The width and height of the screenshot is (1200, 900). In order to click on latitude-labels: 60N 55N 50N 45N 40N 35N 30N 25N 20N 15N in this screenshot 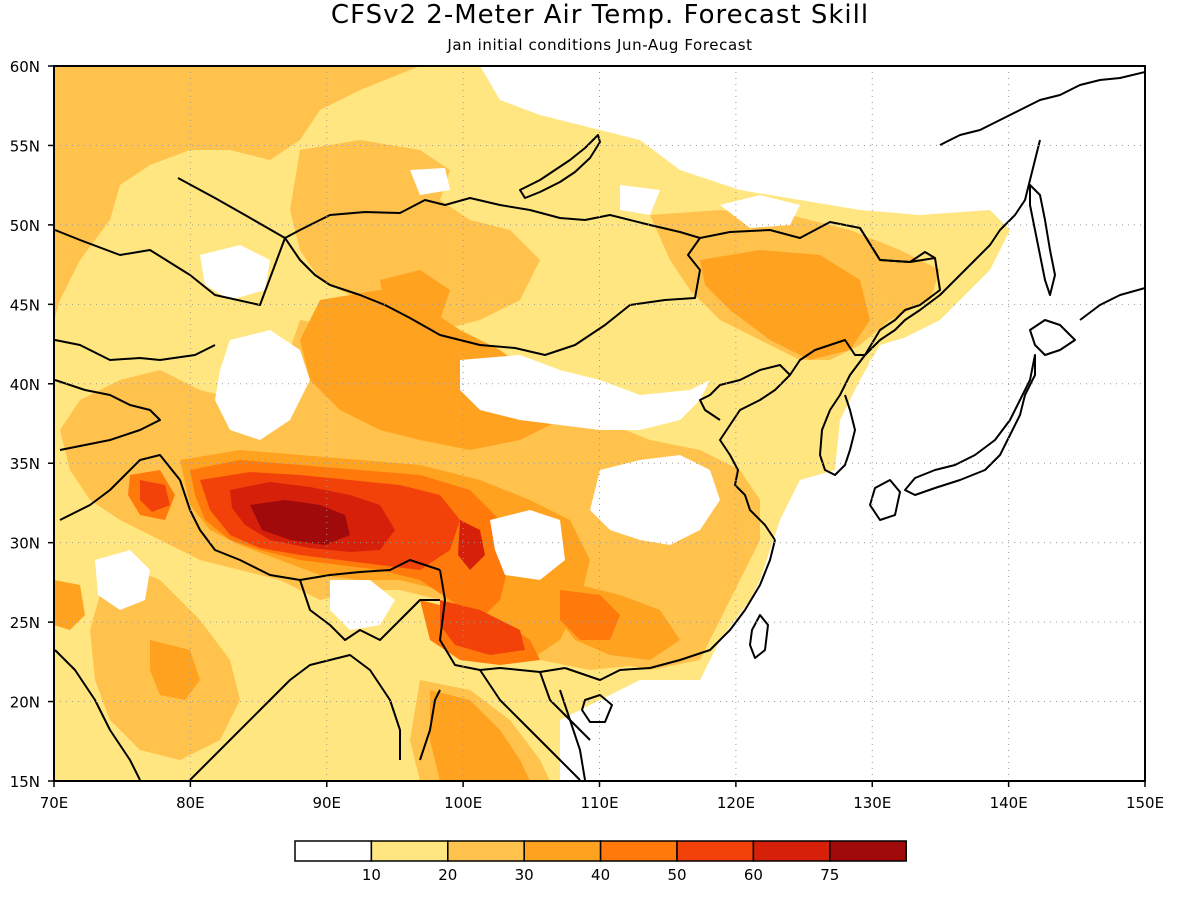, I will do `click(32, 424)`.